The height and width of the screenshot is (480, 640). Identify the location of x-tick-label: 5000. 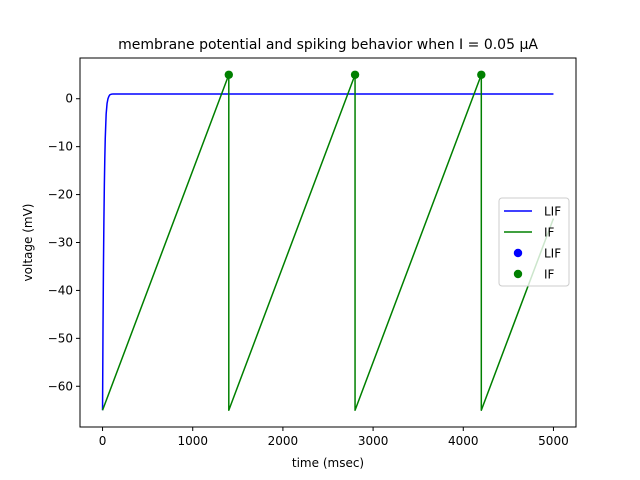
(553, 441).